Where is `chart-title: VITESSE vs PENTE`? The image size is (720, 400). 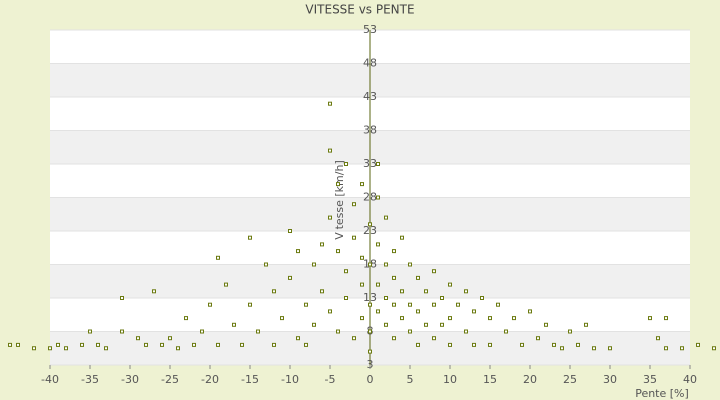 chart-title: VITESSE vs PENTE is located at coordinates (359, 10).